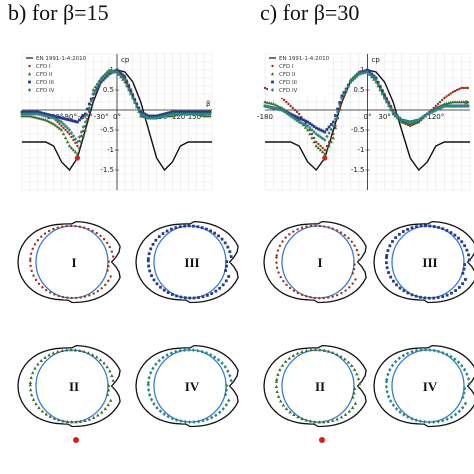 The height and width of the screenshot is (474, 474). Describe the element at coordinates (61, 59) in the screenshot. I see `chartb-legend-entry: EN 1991-1-4:2010` at that location.